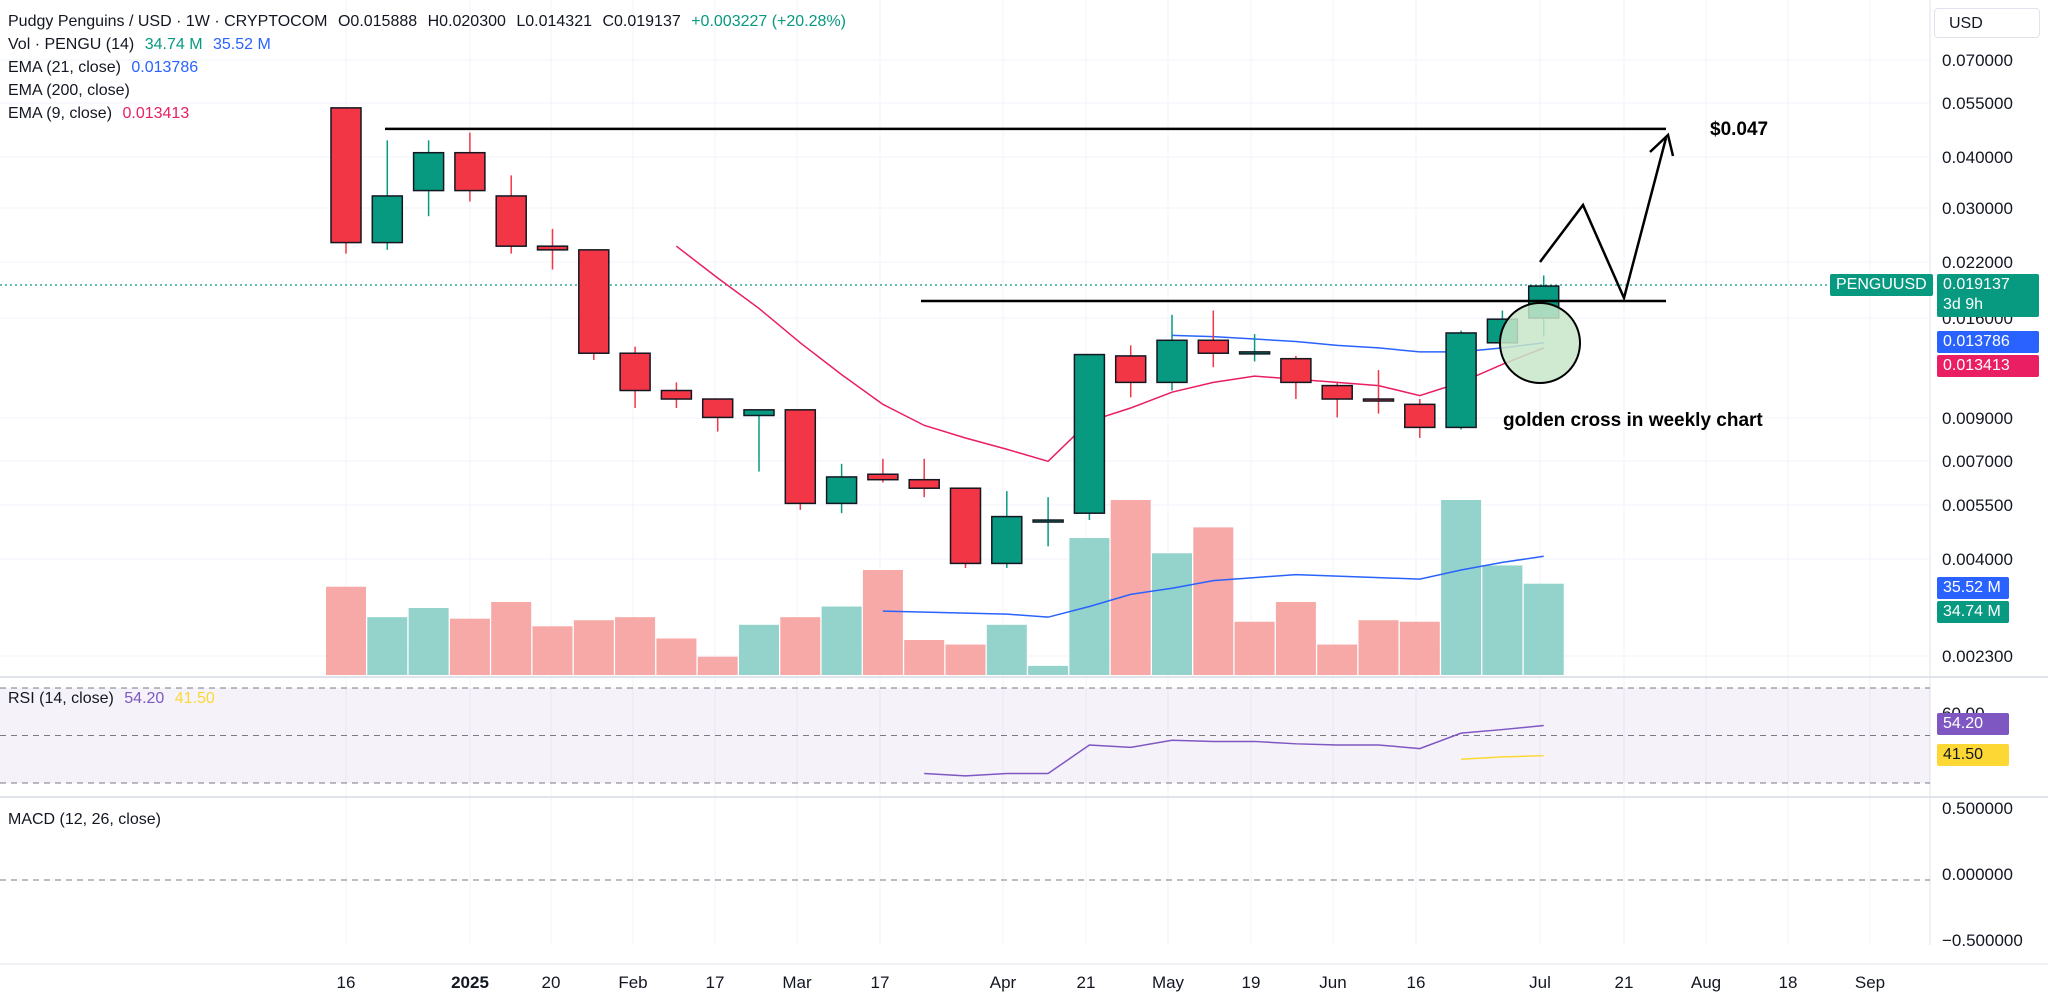 This screenshot has height=1004, width=2048. What do you see at coordinates (1977, 60) in the screenshot?
I see `price-tick-label: 0.070000` at bounding box center [1977, 60].